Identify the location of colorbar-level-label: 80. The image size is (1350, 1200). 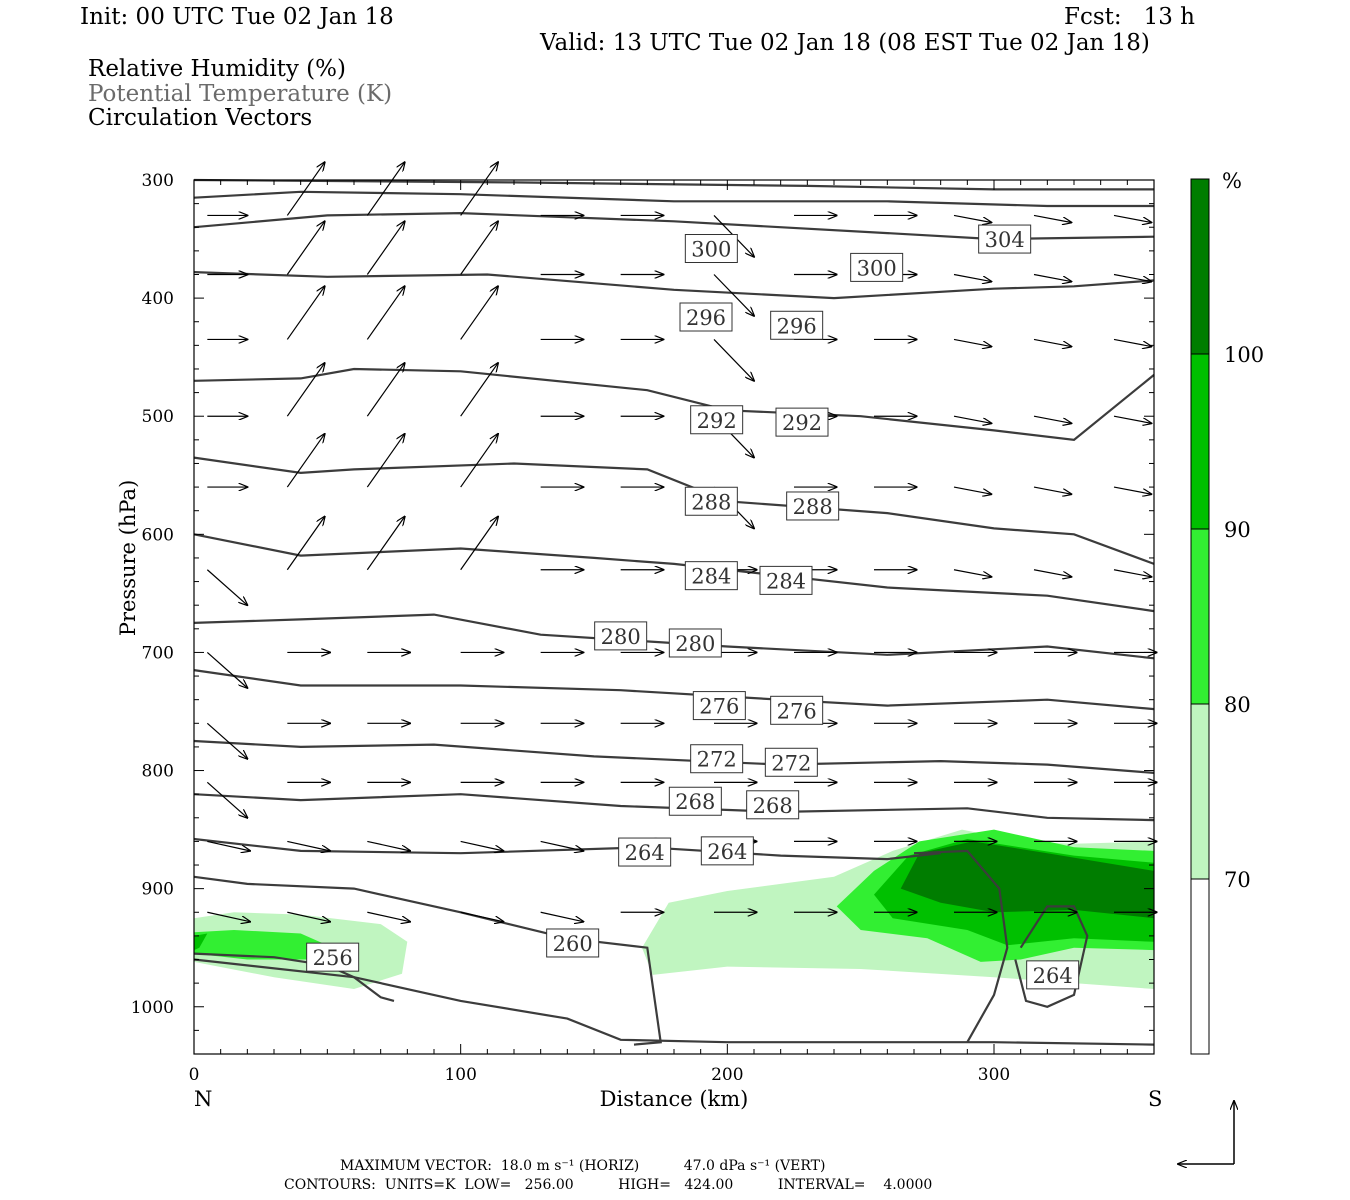
(1237, 705).